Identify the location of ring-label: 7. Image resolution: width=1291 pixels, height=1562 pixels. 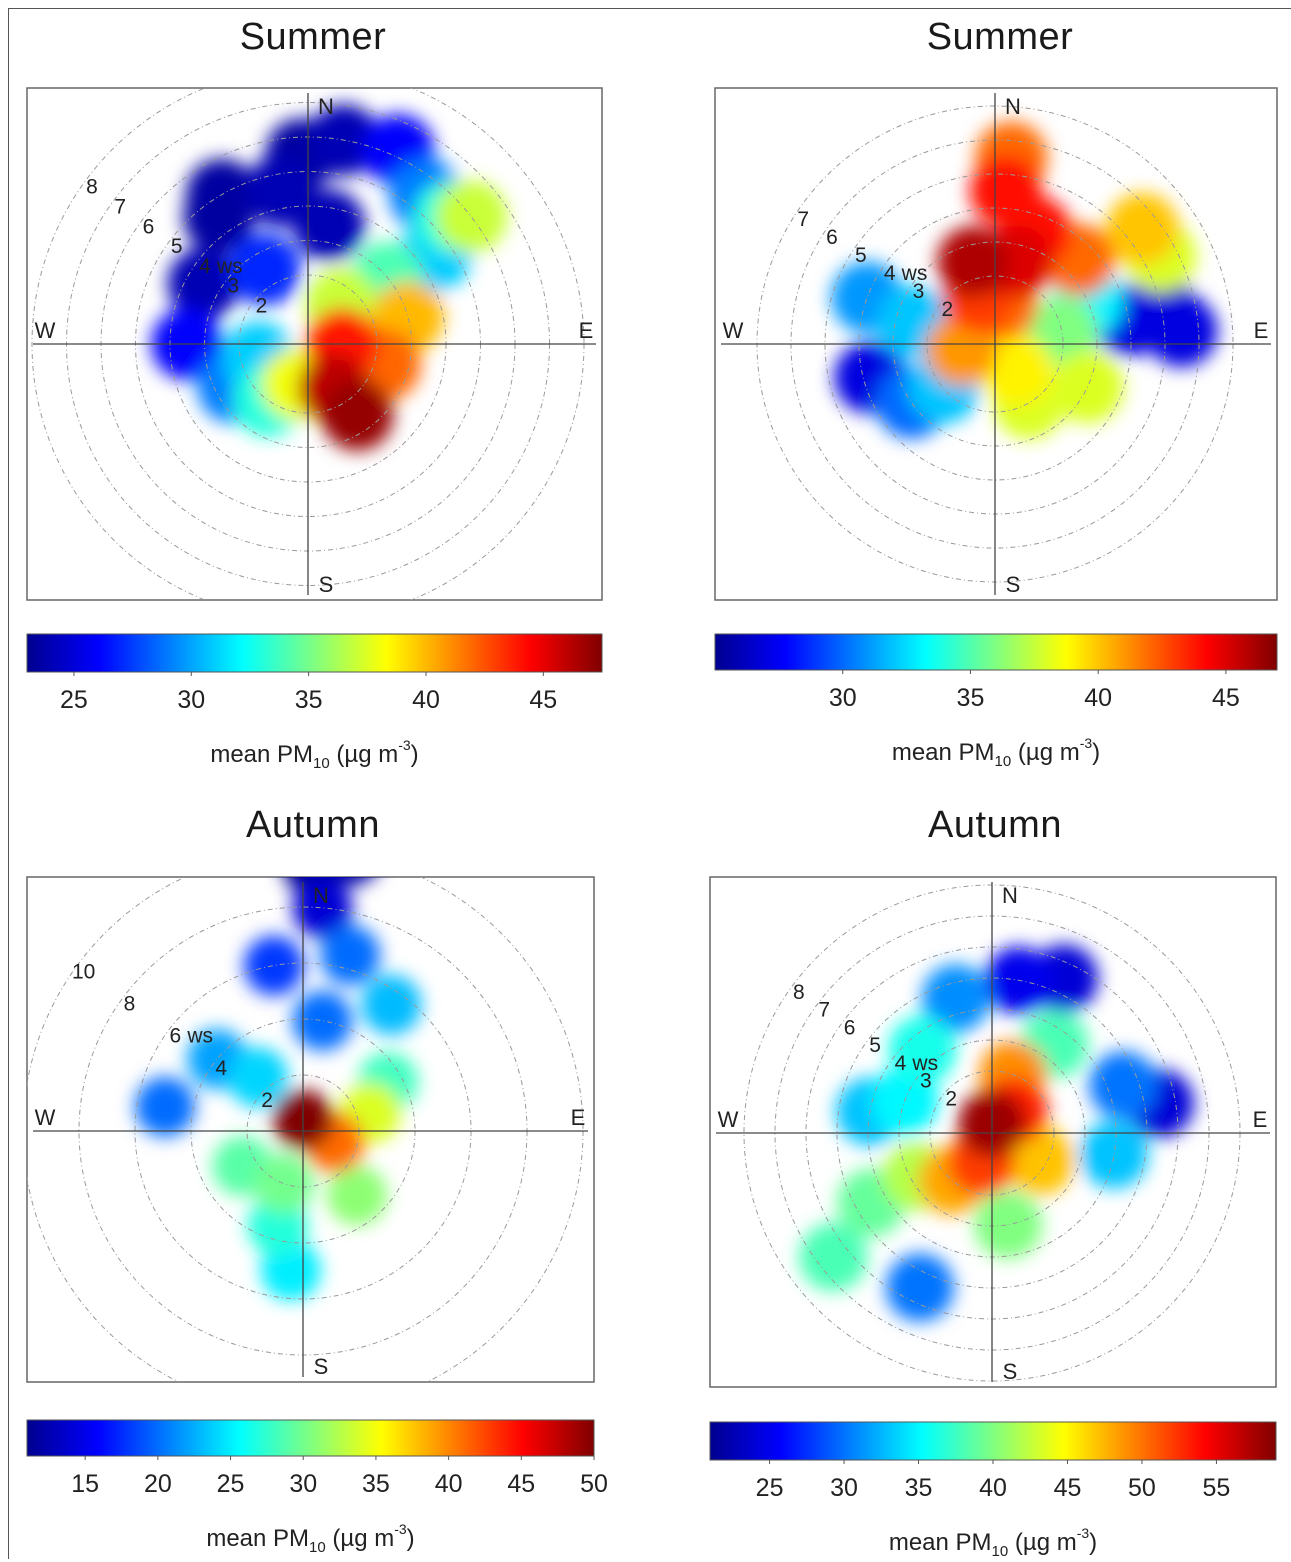
(803, 219).